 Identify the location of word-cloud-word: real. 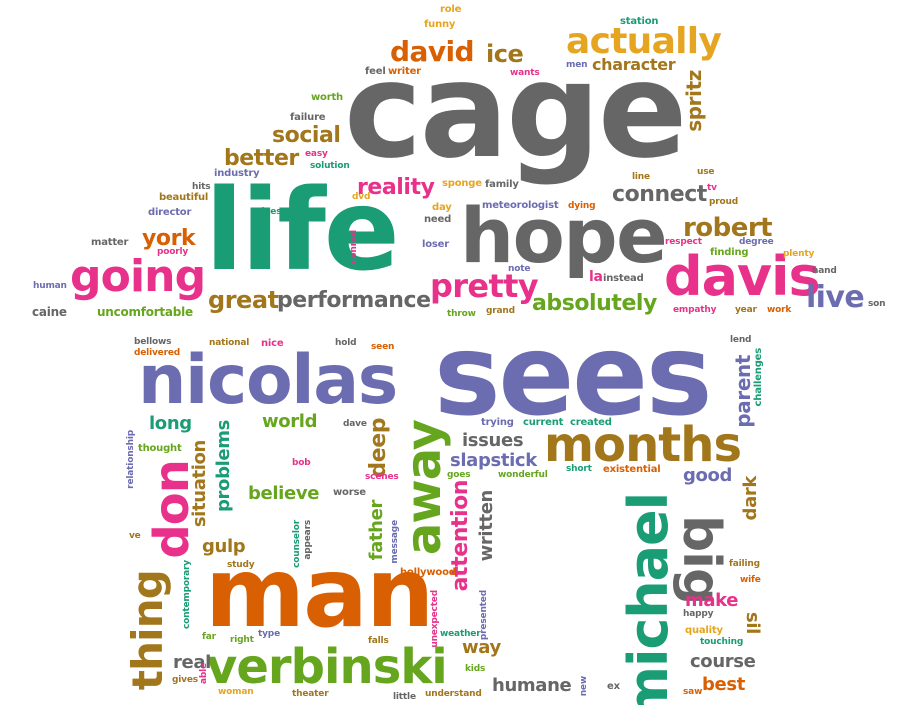
(192, 662).